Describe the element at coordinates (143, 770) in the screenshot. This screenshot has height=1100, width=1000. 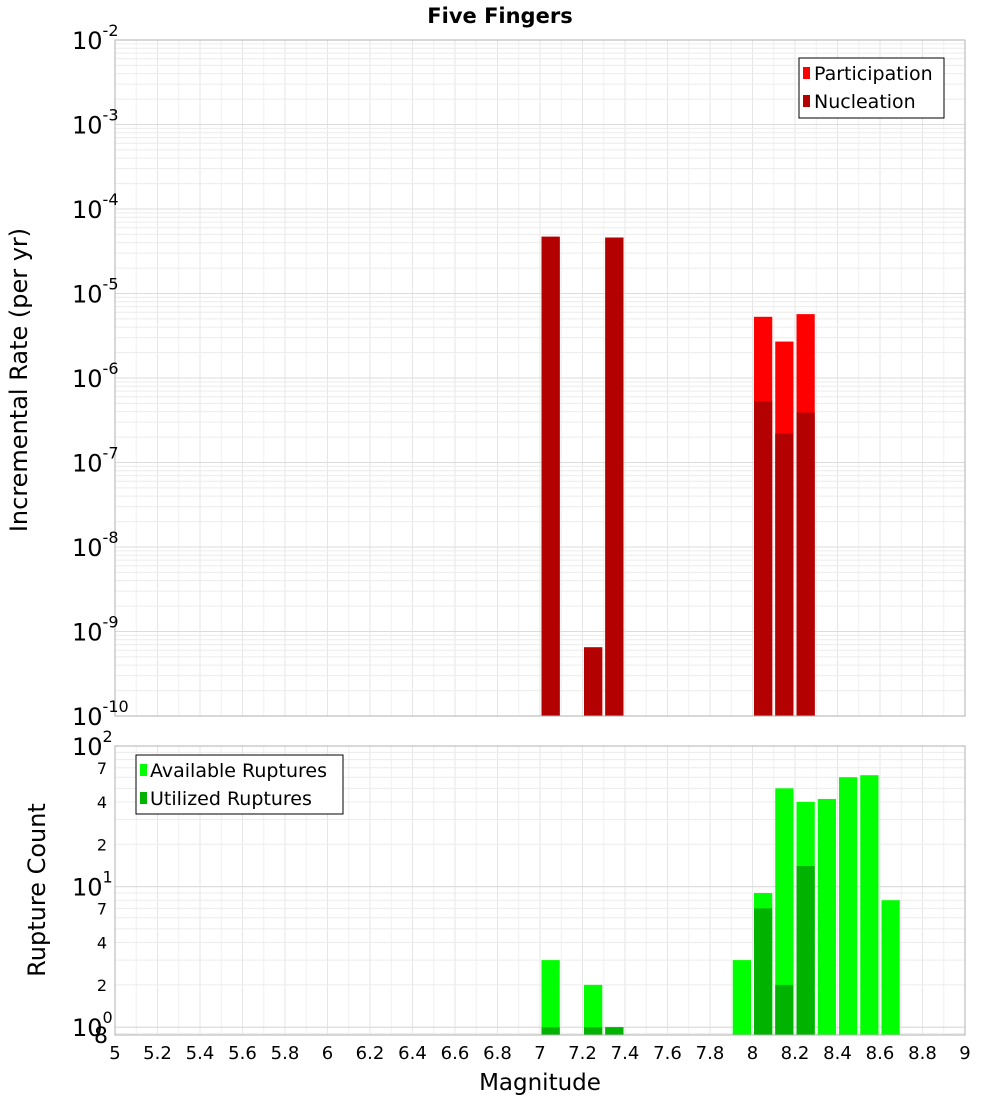
I see `legend-swatch-available` at that location.